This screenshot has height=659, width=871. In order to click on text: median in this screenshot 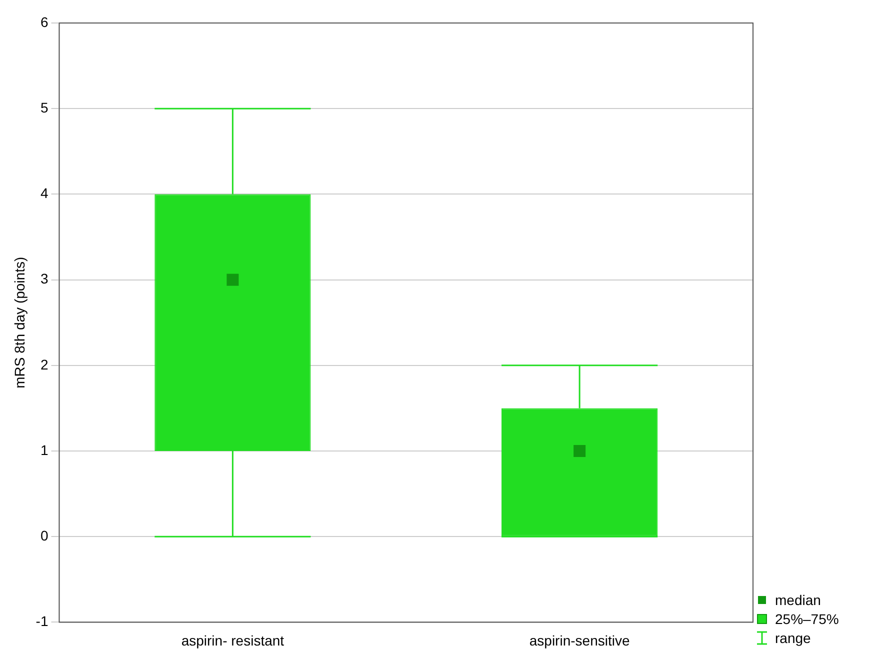, I will do `click(798, 600)`.